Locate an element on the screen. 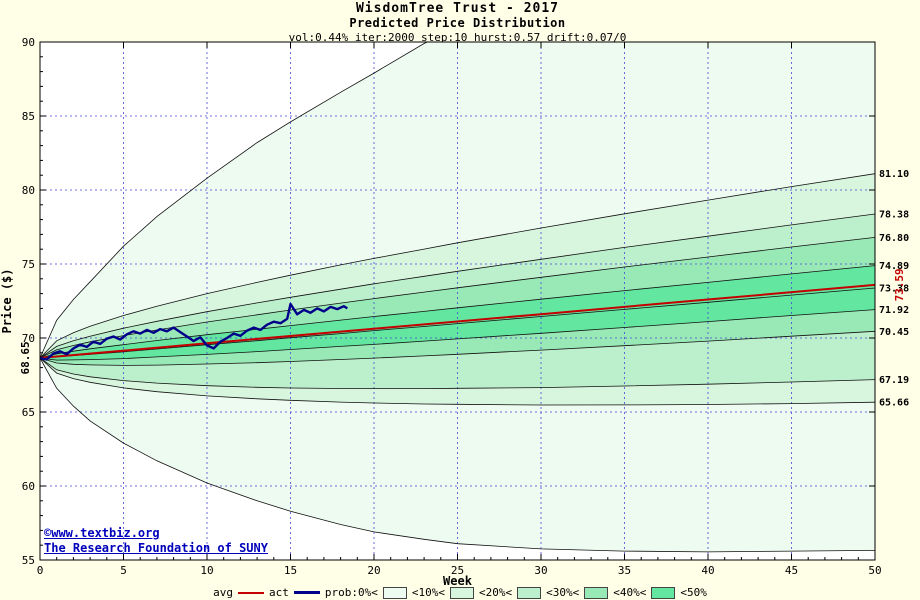 This screenshot has width=920, height=600. band-end-label: 73.38 is located at coordinates (894, 288).